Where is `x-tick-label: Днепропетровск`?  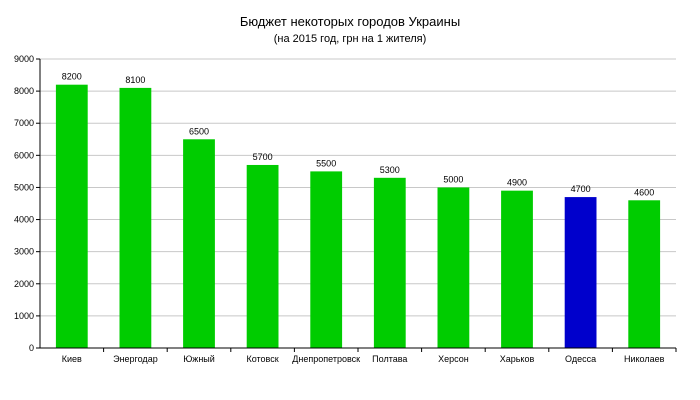
x-tick-label: Днепропетровск is located at coordinates (326, 359).